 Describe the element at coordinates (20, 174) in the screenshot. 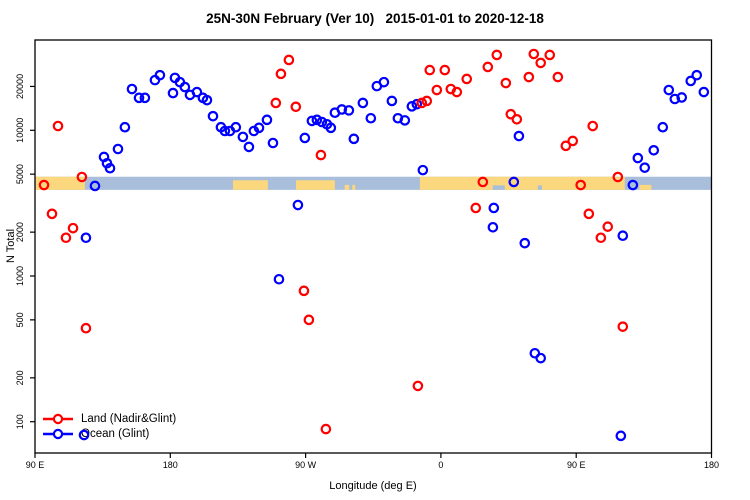

I see `y-tick-label: 5000` at that location.